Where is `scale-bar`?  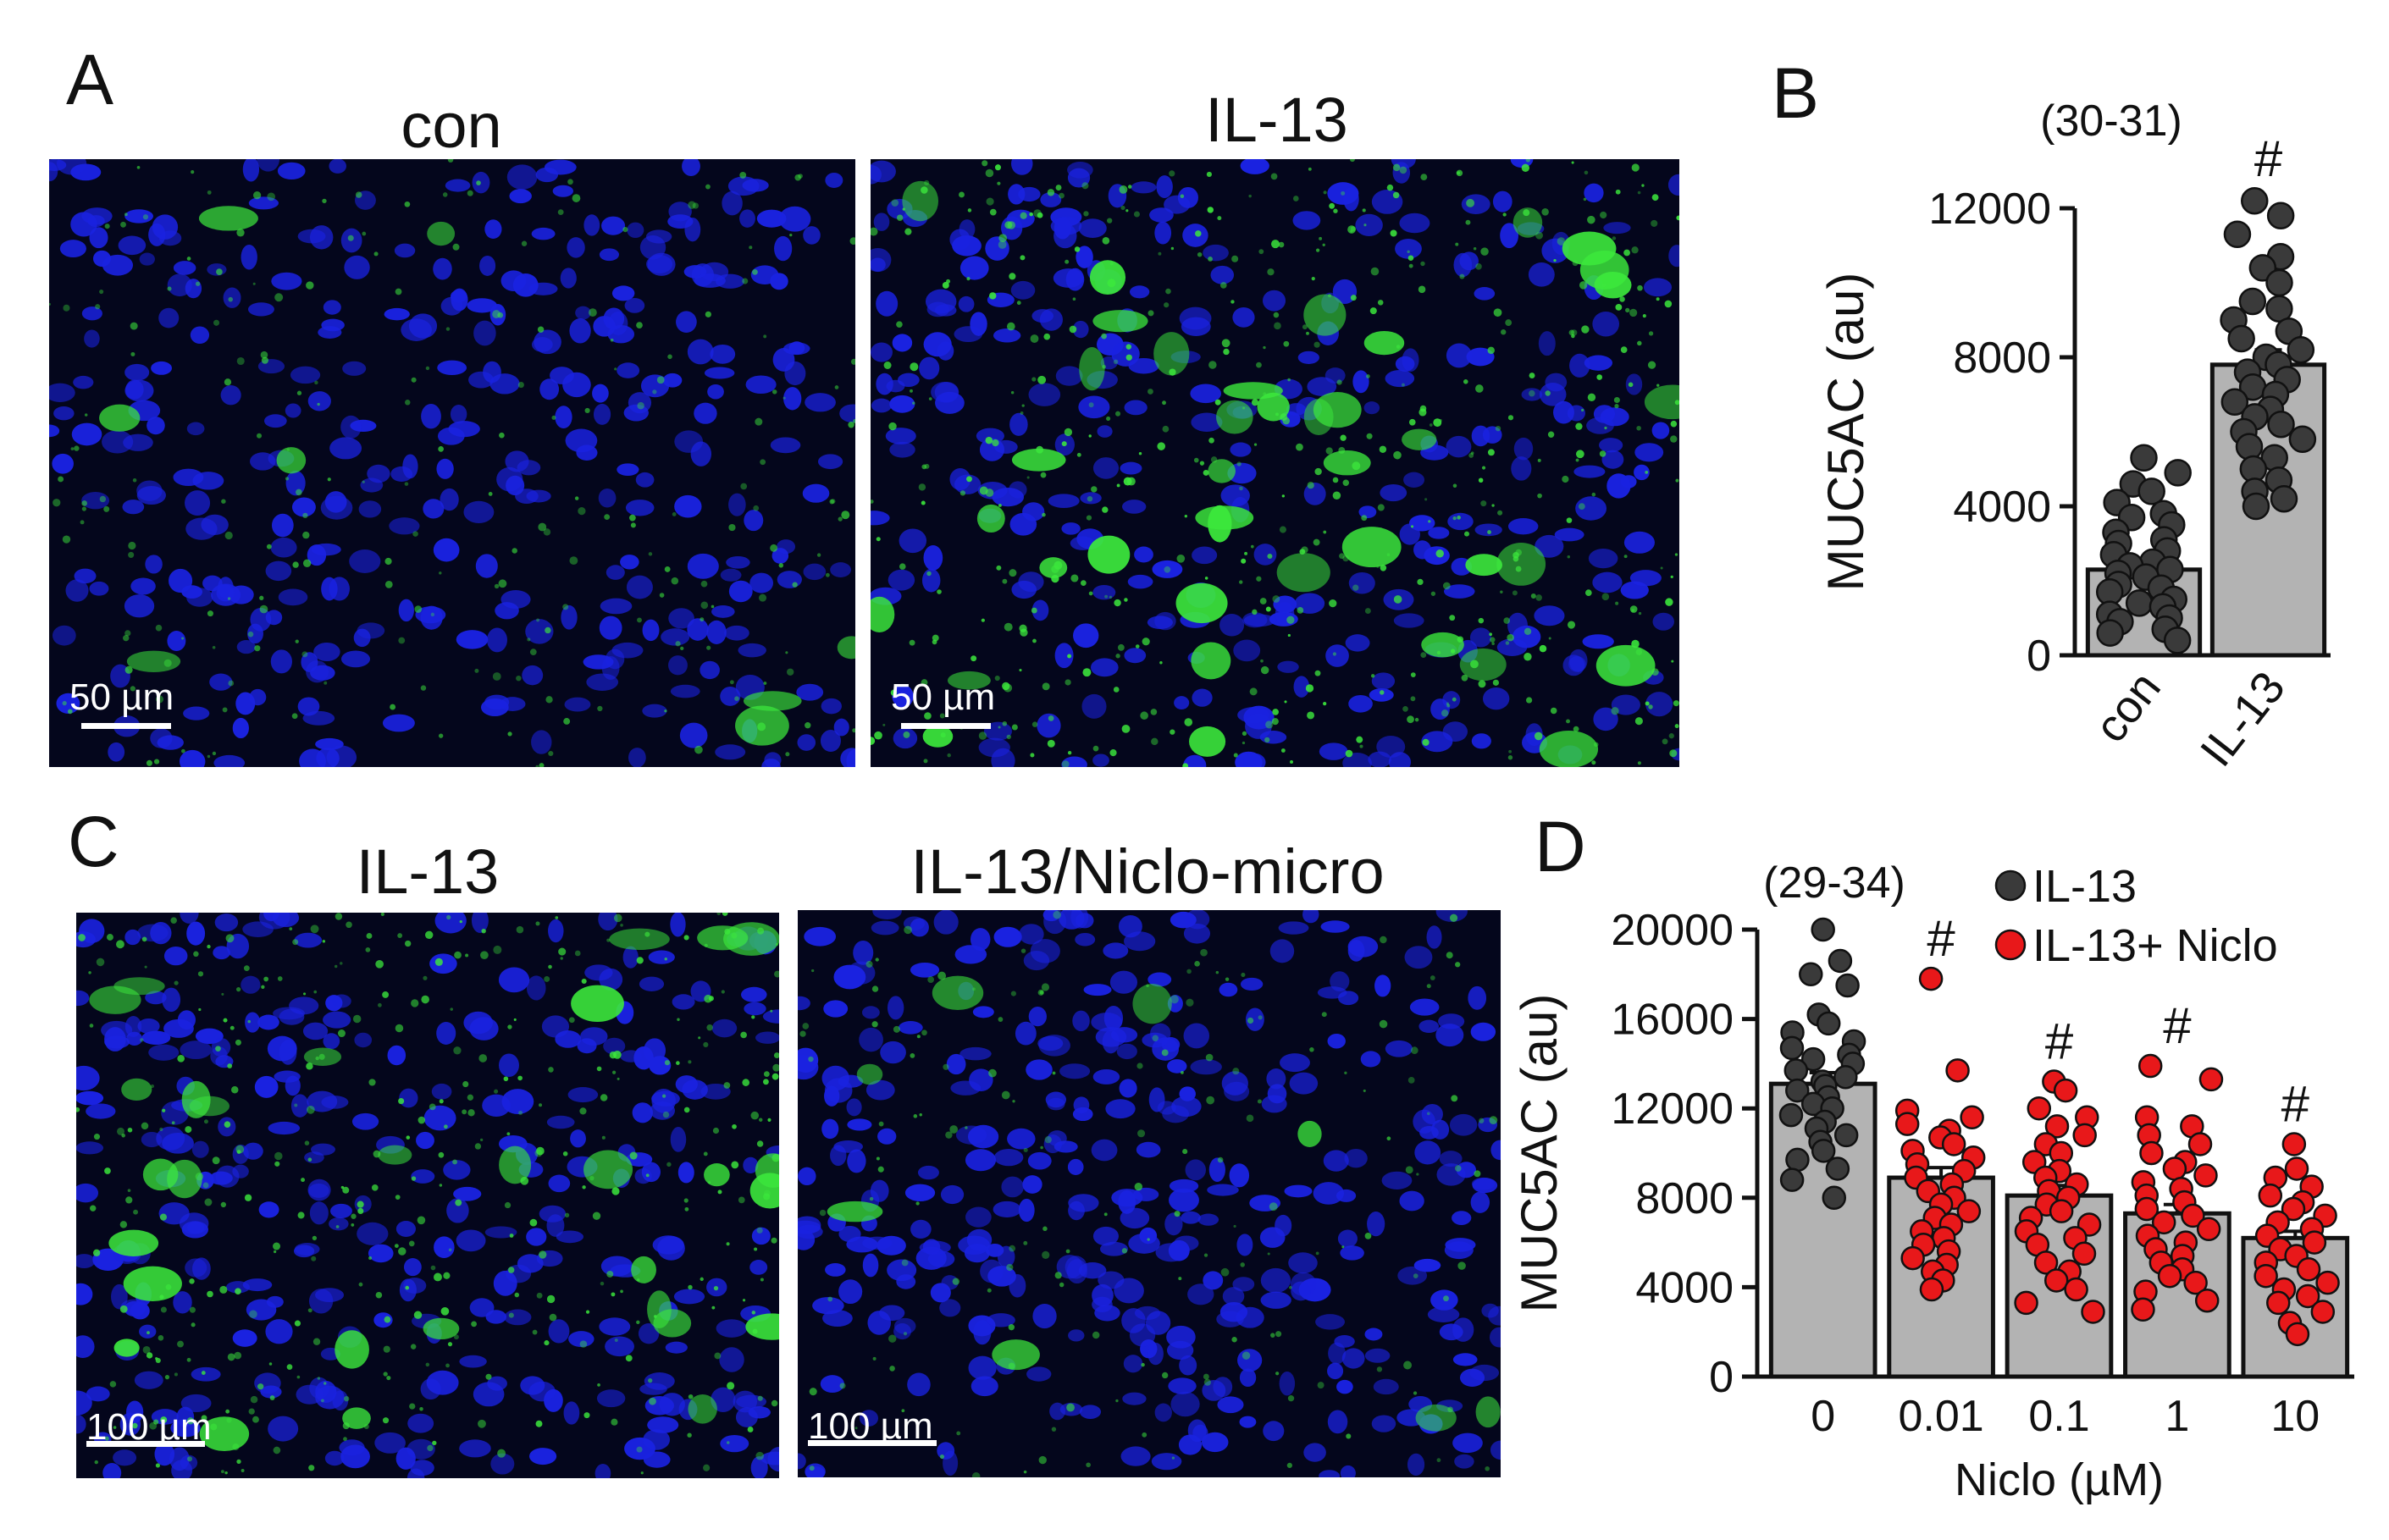
scale-bar is located at coordinates (126, 726).